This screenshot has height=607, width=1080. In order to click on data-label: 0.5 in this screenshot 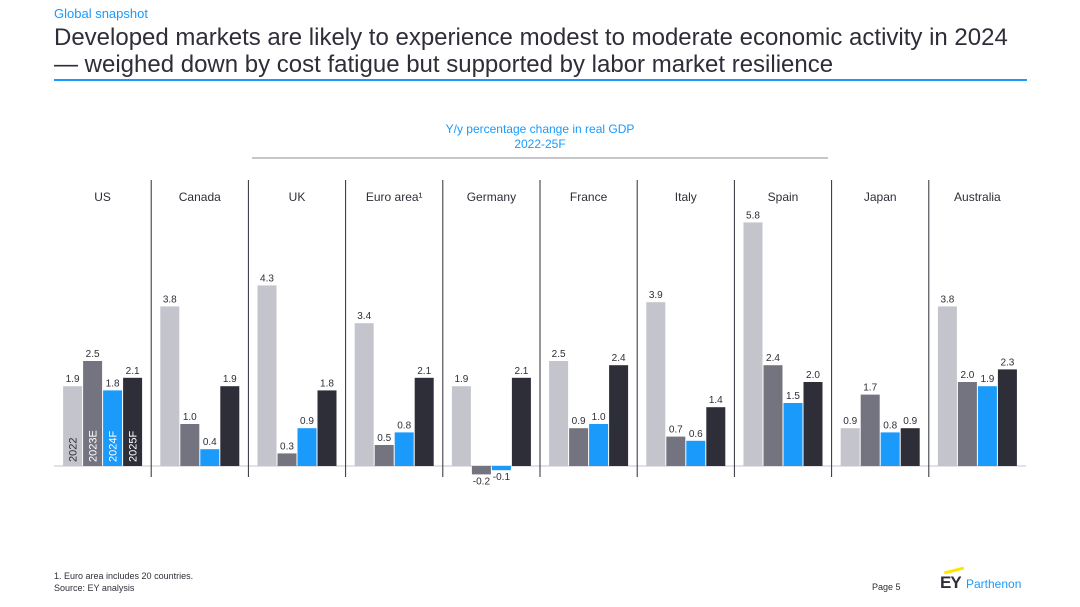, I will do `click(384, 438)`.